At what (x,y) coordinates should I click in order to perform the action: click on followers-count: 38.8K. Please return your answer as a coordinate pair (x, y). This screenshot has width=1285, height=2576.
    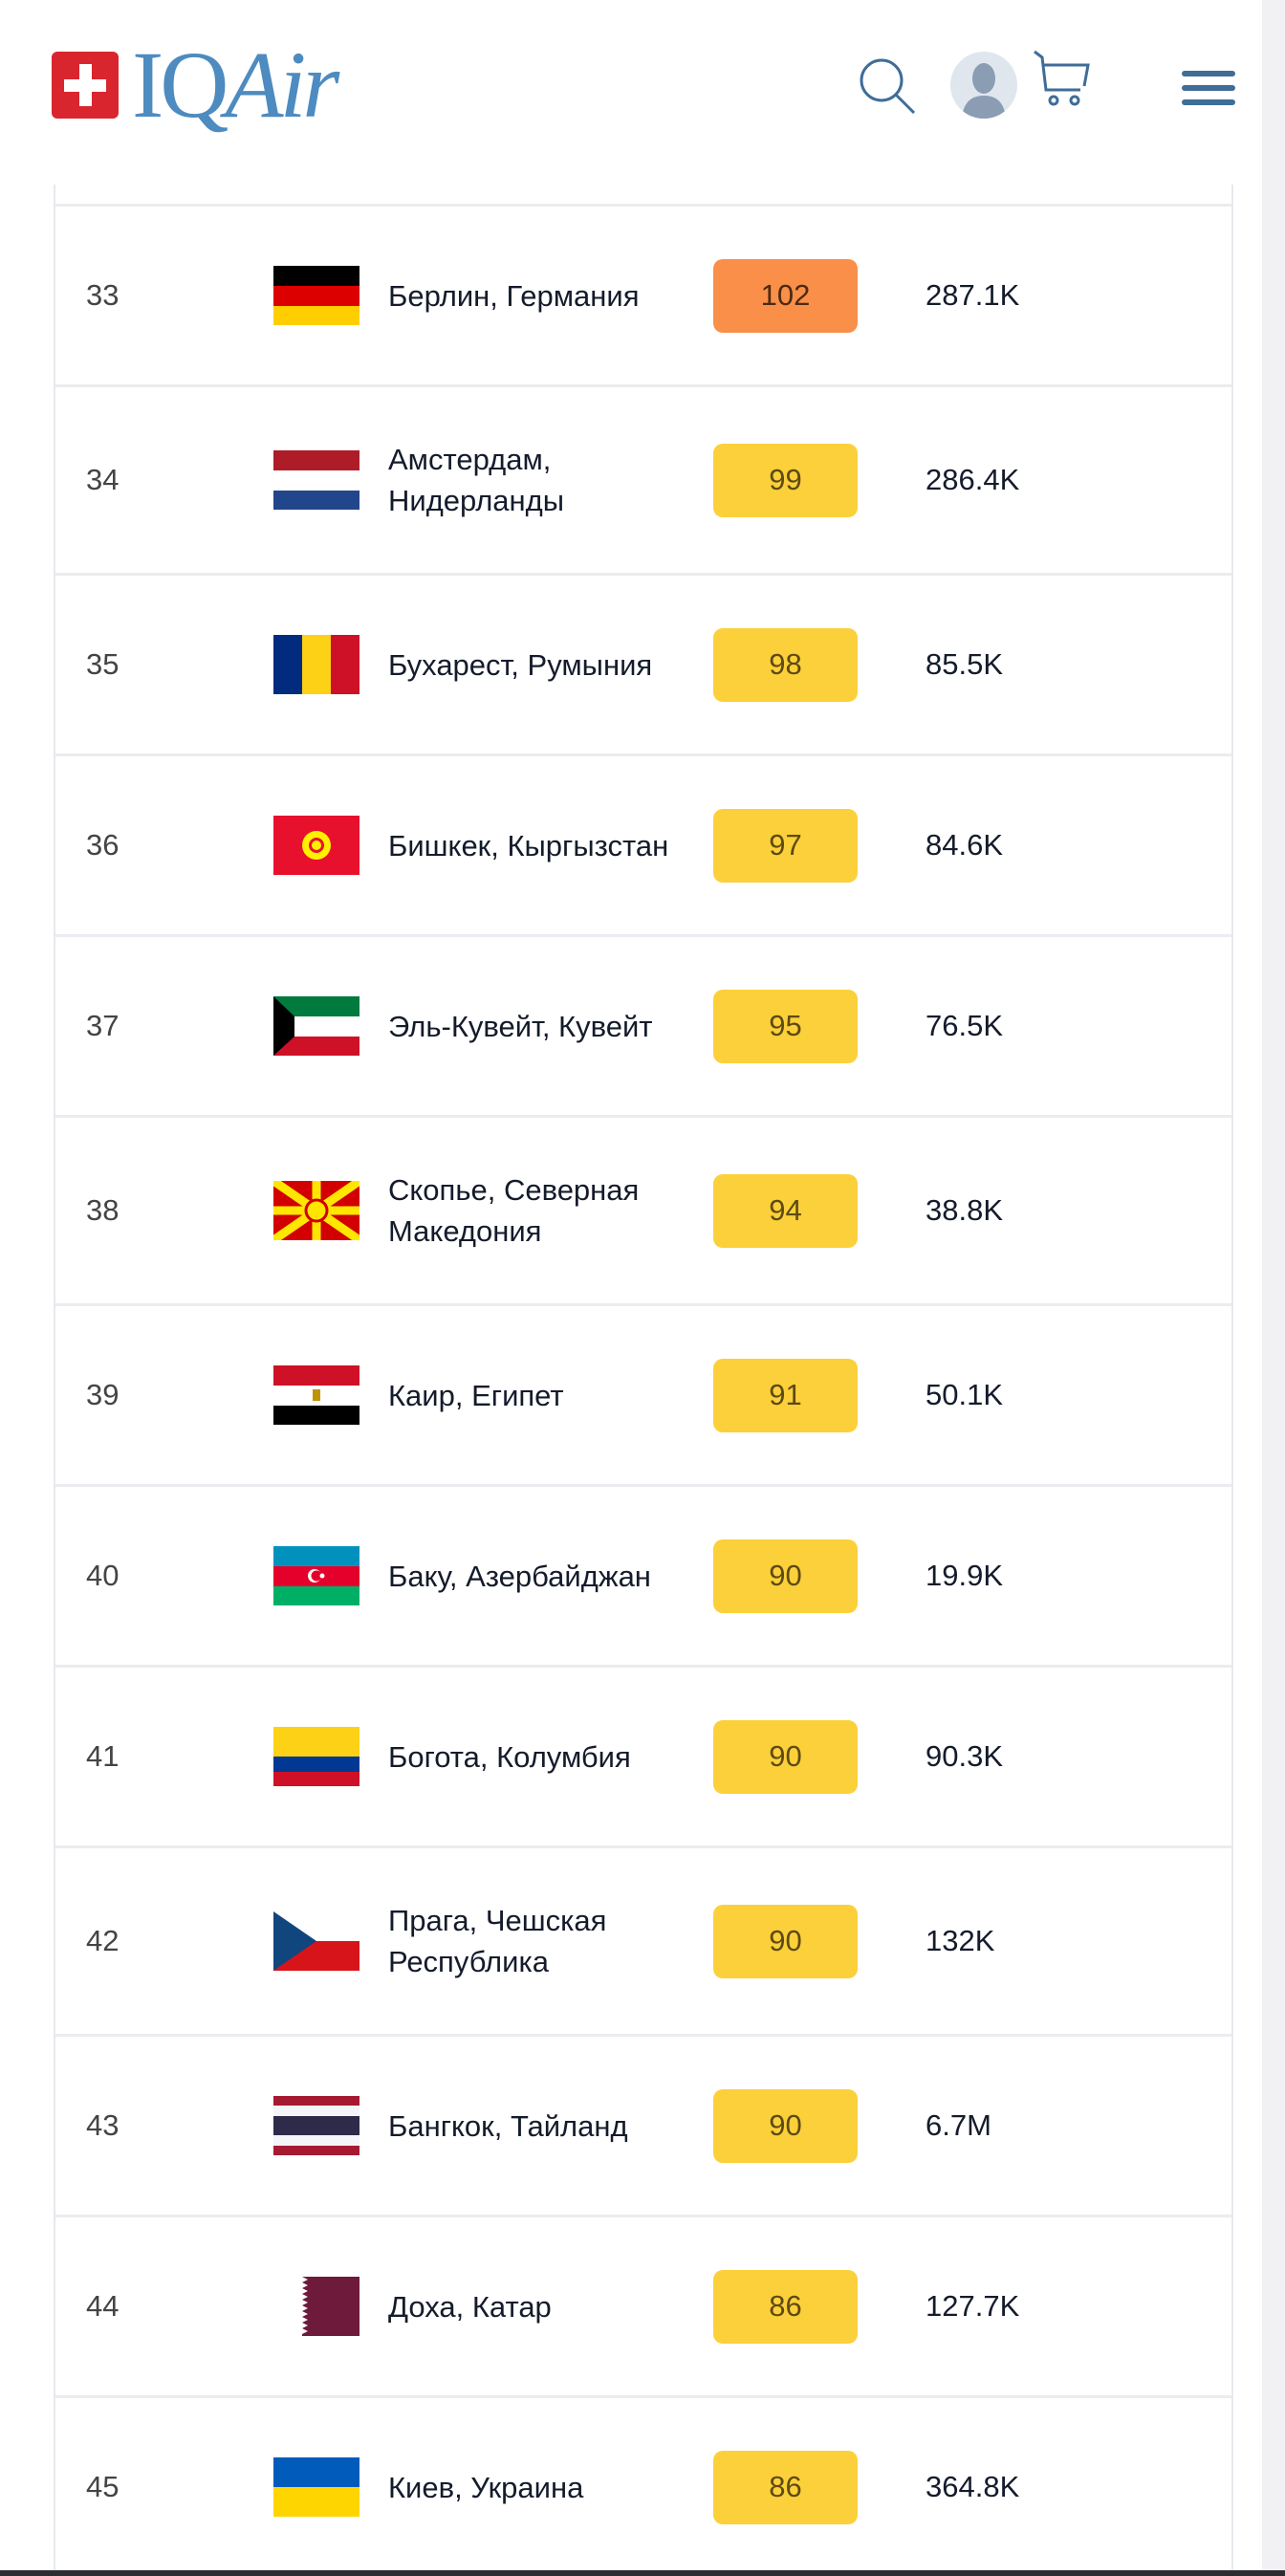
    Looking at the image, I should click on (965, 1210).